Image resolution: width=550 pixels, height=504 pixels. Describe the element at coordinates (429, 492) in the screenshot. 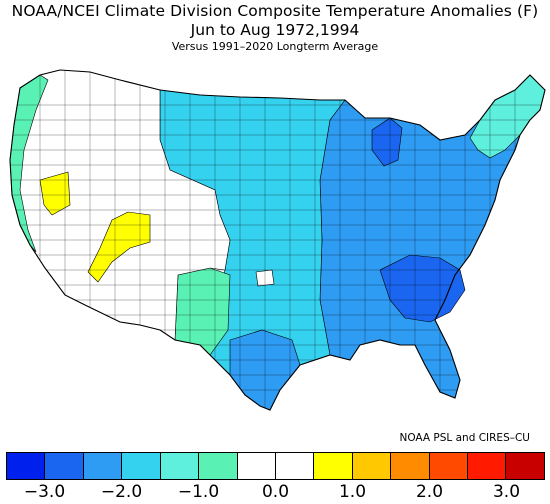

I see `legend-tick-label: 2.0` at that location.